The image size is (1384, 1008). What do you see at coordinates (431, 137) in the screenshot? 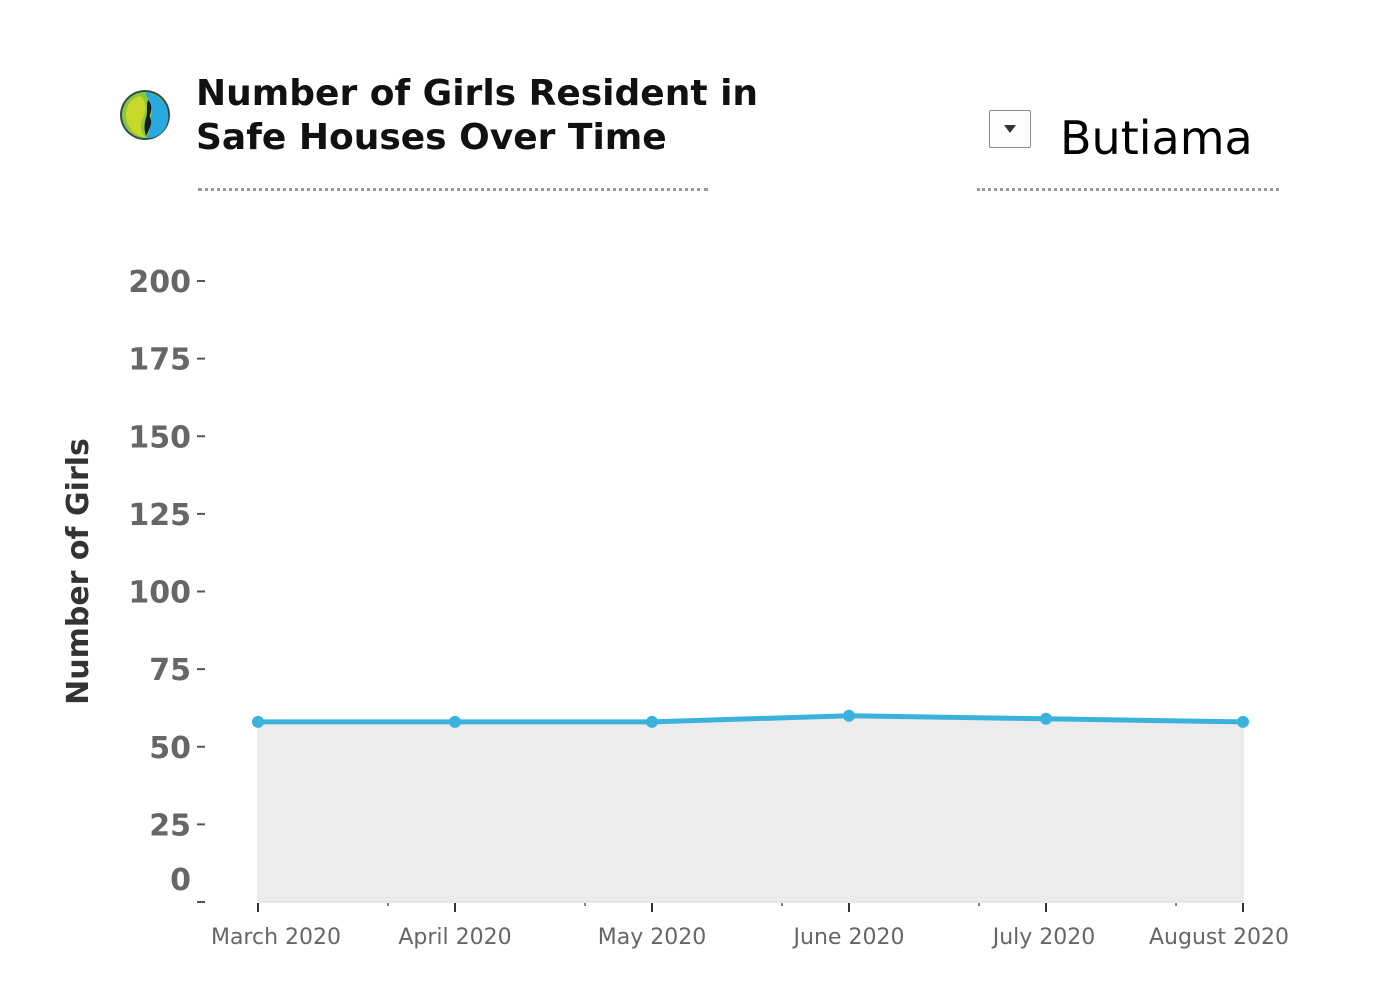
I see `chart-title-line-2: Safe Houses Over Time` at bounding box center [431, 137].